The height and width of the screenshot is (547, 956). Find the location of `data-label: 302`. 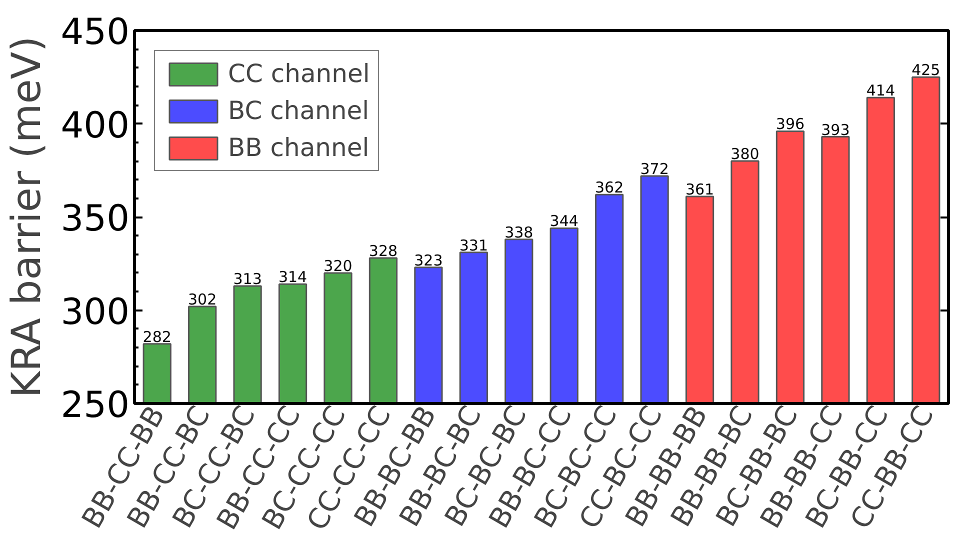

data-label: 302 is located at coordinates (202, 299).